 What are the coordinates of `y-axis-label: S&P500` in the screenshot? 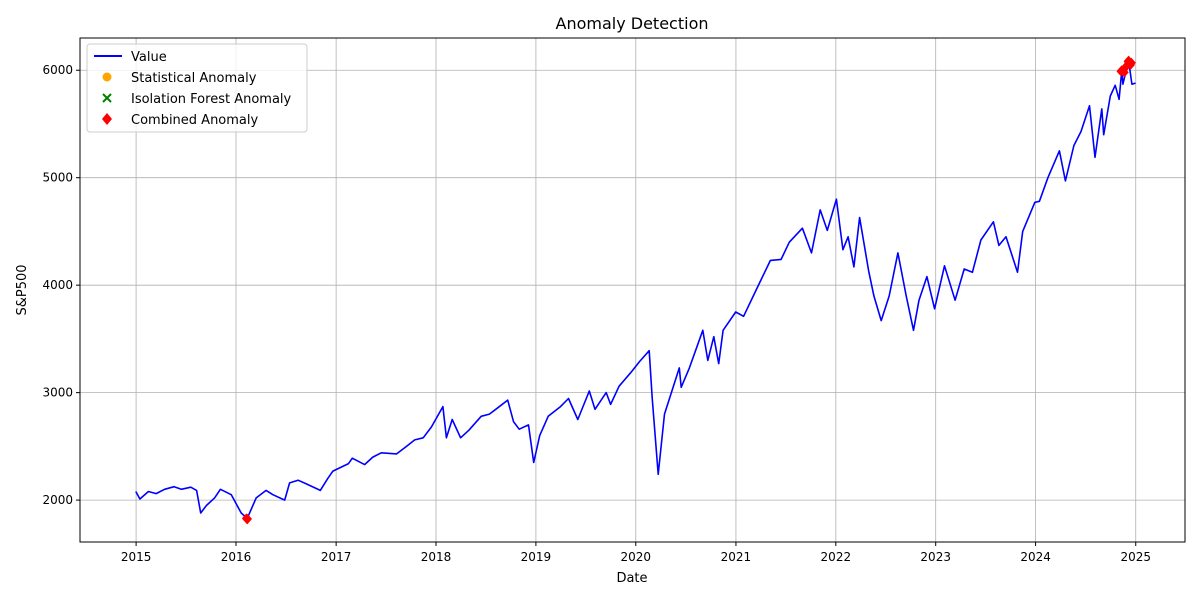 It's located at (22, 289).